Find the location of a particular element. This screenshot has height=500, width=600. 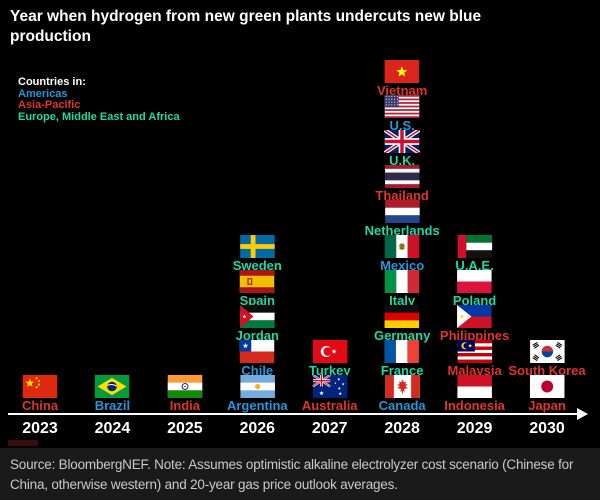

japan-flag-icon is located at coordinates (547, 386).